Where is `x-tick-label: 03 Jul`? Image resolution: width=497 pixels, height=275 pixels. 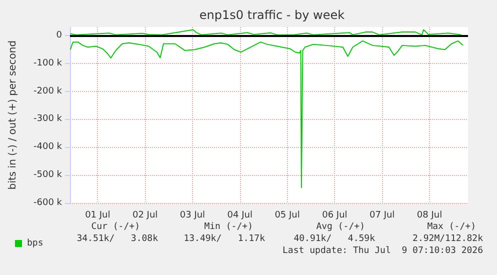 x-tick-label: 03 Jul is located at coordinates (193, 215).